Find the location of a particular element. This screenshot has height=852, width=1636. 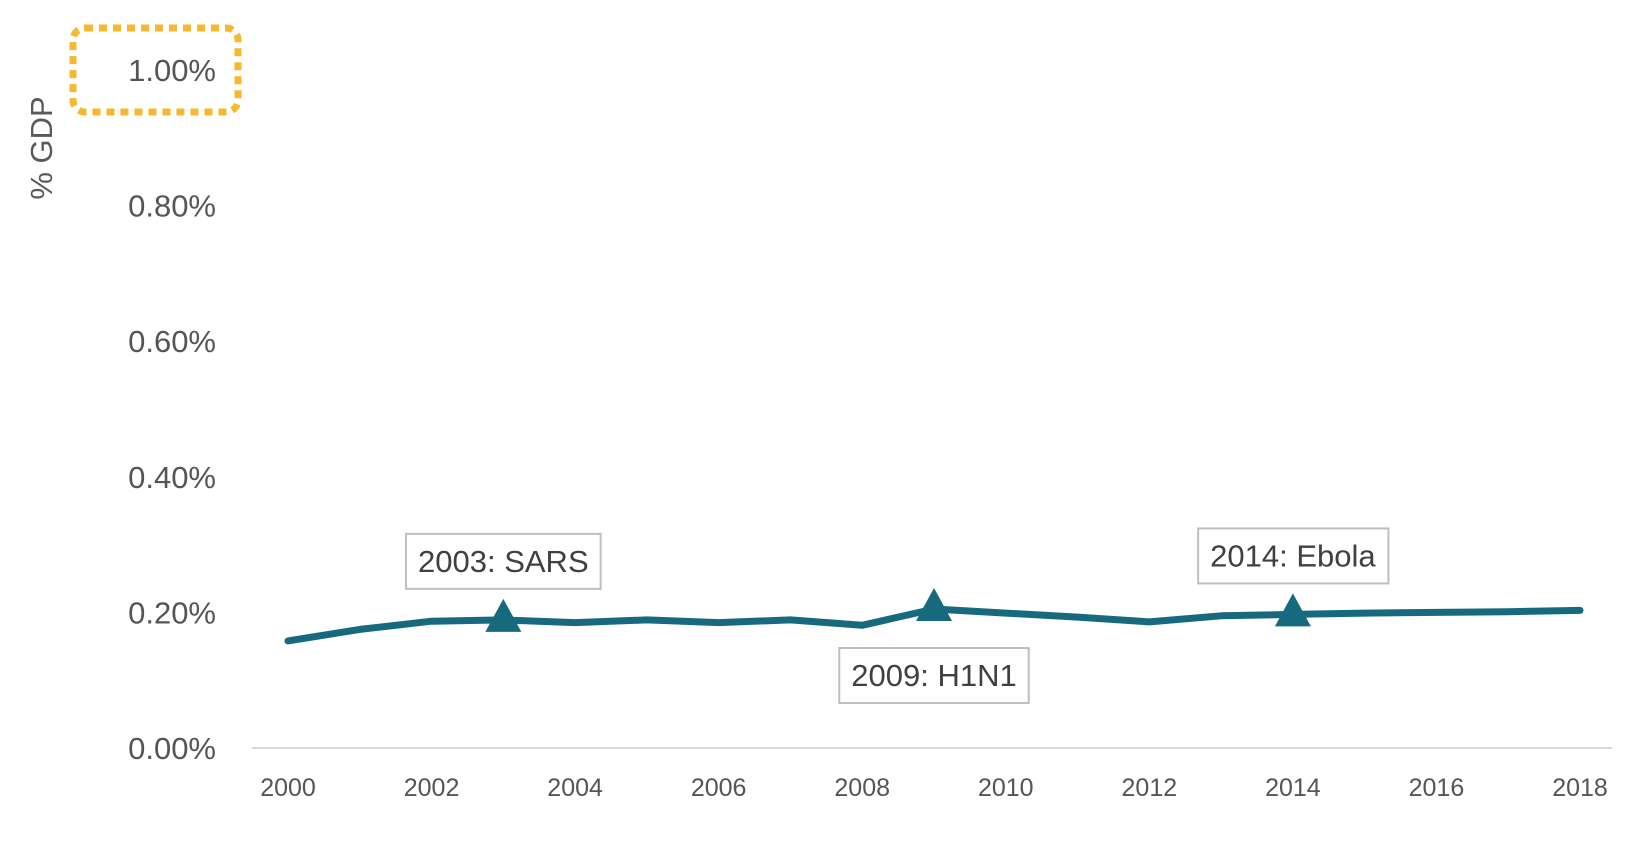

y-tick-label: 0.40% is located at coordinates (172, 477).